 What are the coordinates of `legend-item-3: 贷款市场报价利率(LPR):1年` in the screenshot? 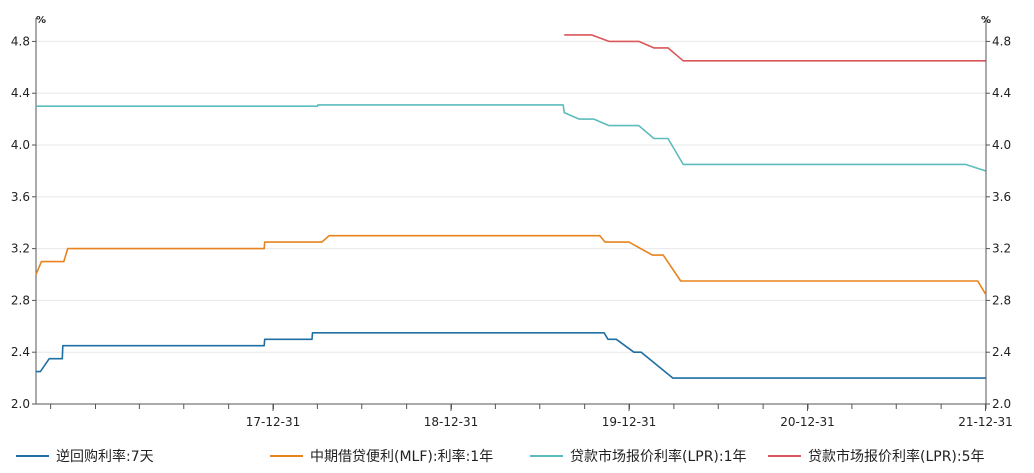 It's located at (638, 456).